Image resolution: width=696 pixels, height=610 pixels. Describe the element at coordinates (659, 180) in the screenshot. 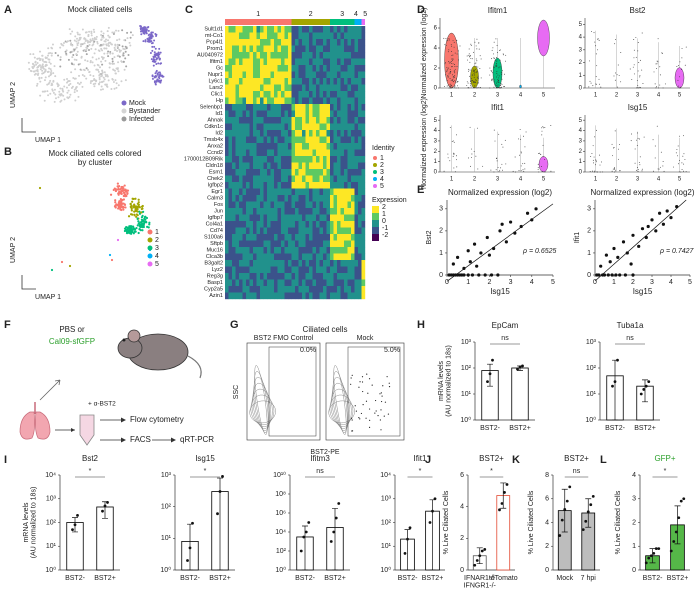

I see `x-tick-label: 4` at that location.